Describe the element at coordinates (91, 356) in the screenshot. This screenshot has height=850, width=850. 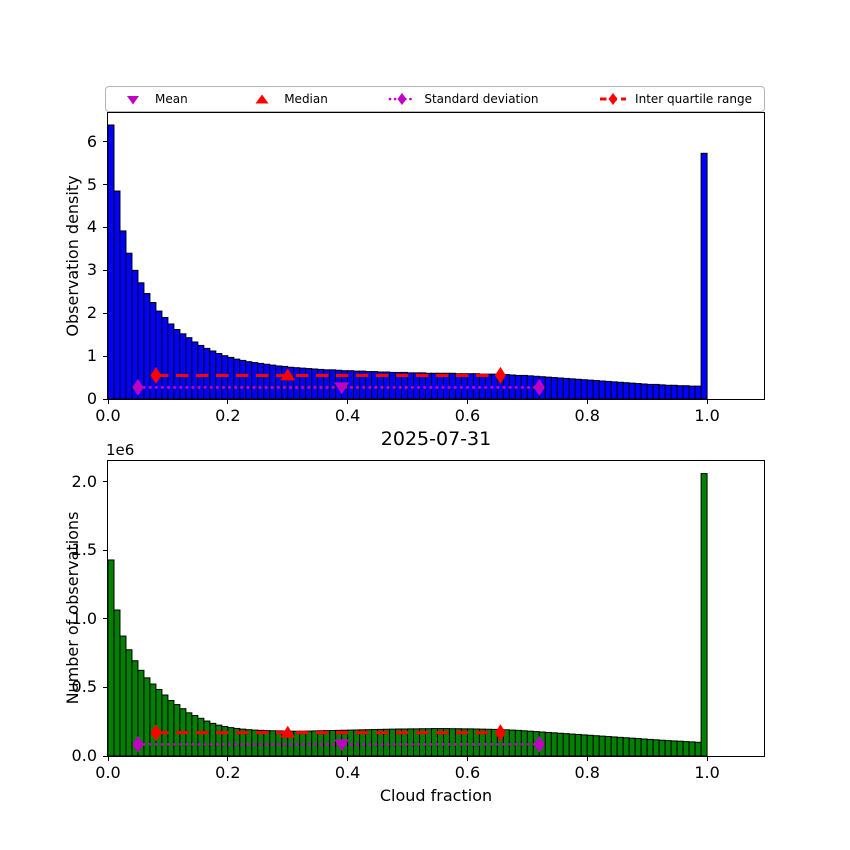
I see `y-tick-label: 1` at that location.